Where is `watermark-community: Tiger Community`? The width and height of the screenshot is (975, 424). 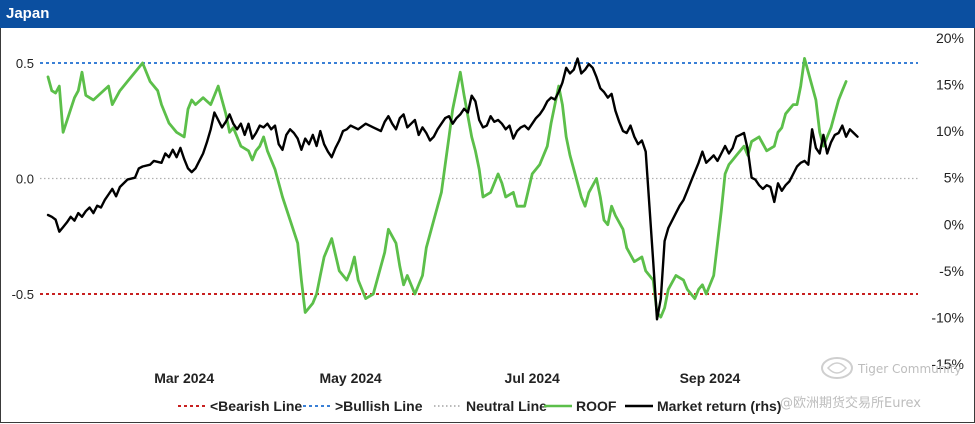
watermark-community: Tiger Community is located at coordinates (910, 369).